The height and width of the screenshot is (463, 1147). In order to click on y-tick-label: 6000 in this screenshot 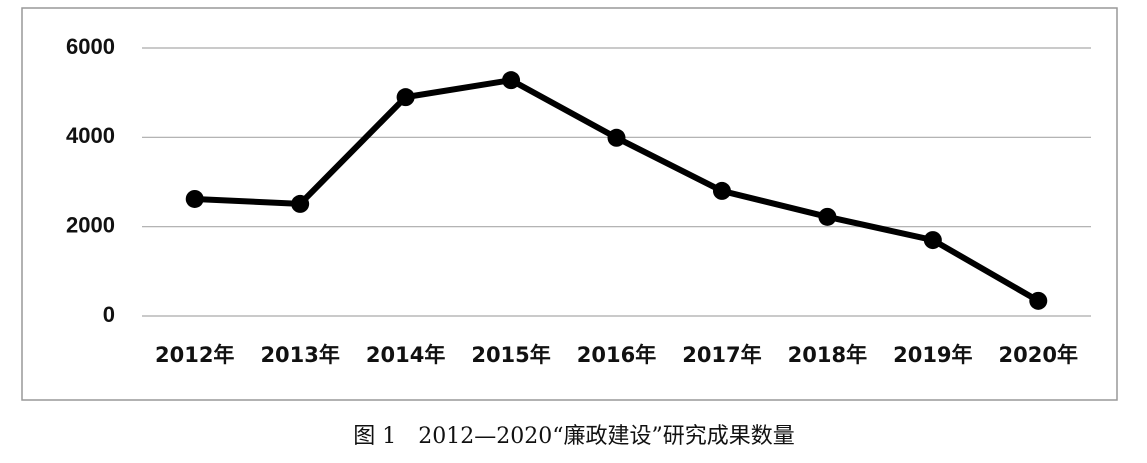, I will do `click(90, 46)`.